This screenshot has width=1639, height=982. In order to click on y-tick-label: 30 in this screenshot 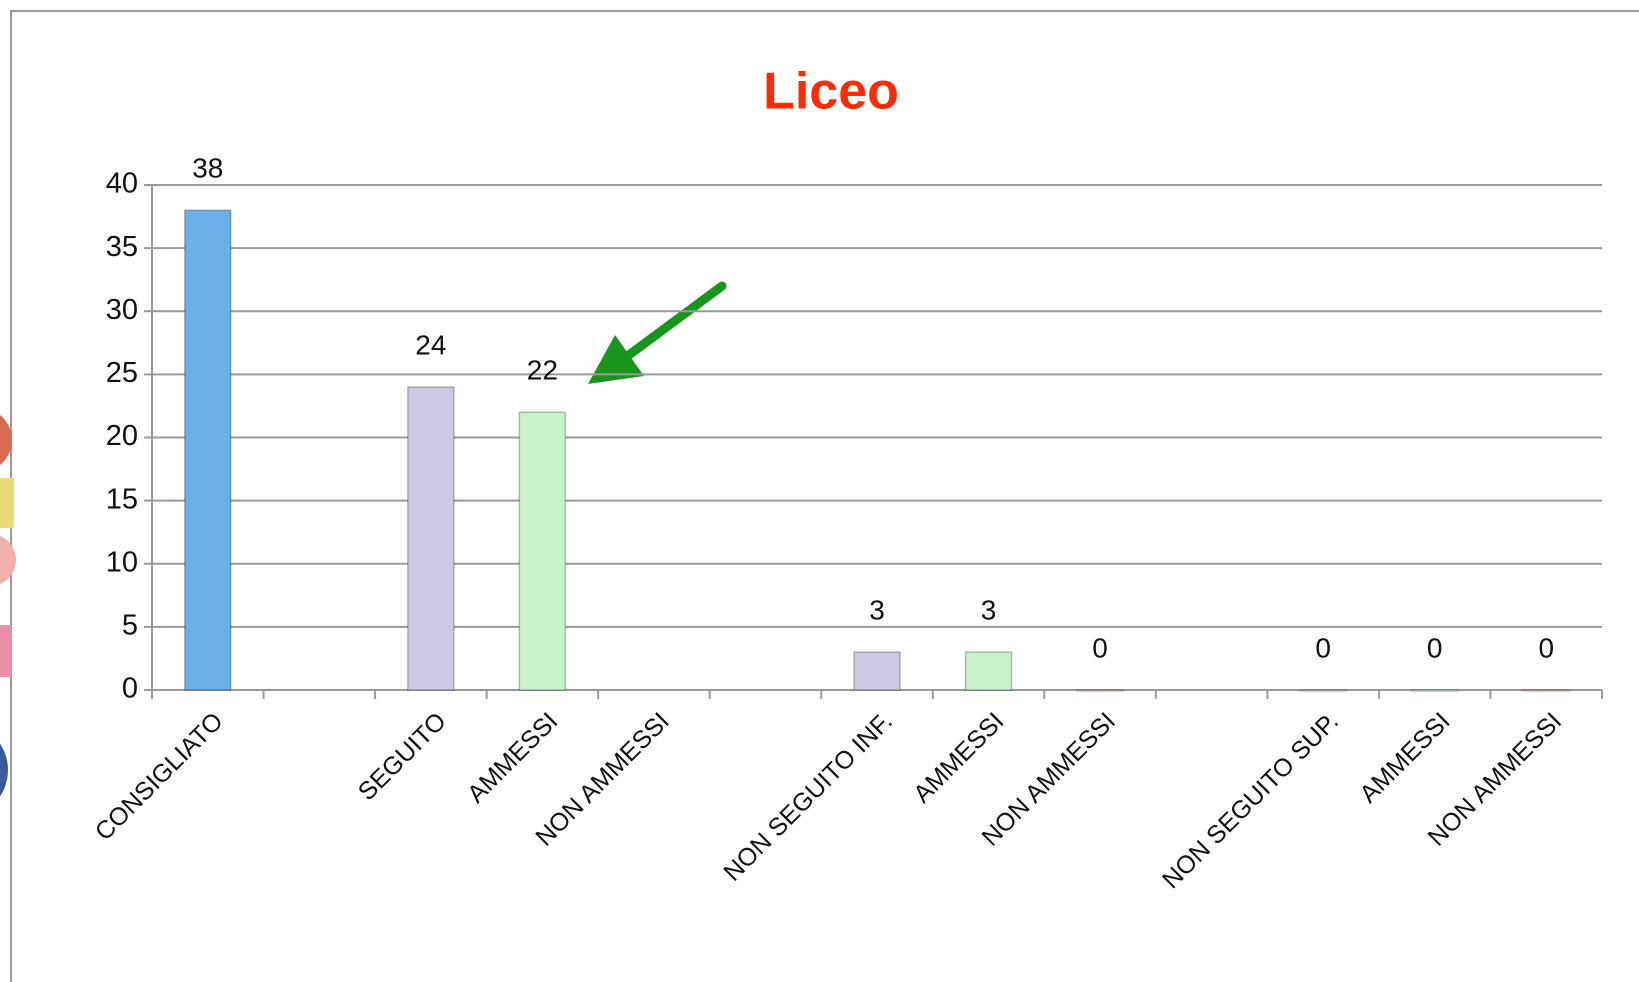, I will do `click(122, 310)`.